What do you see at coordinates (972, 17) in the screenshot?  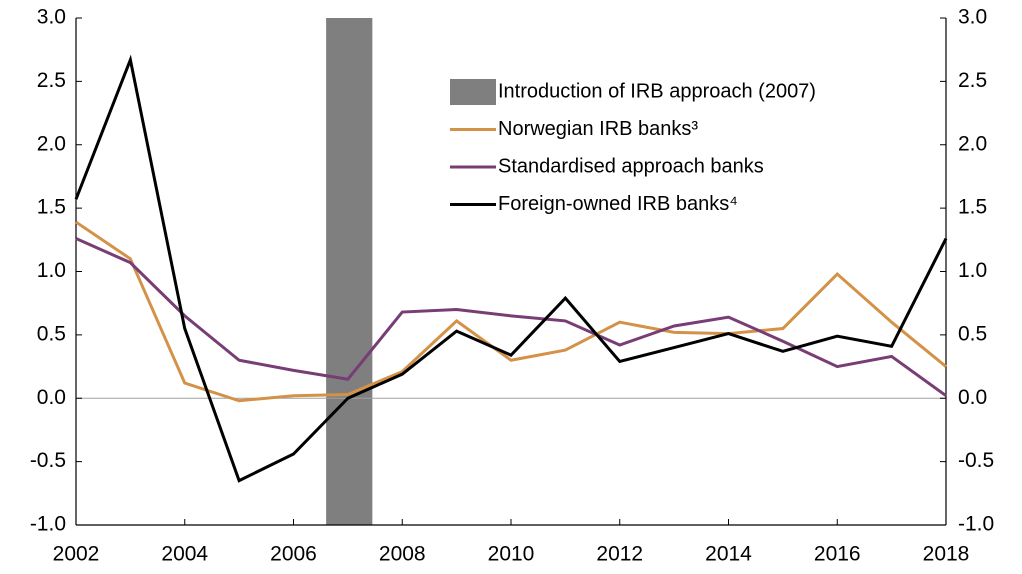 I see `y2-tick-label: 3.0` at bounding box center [972, 17].